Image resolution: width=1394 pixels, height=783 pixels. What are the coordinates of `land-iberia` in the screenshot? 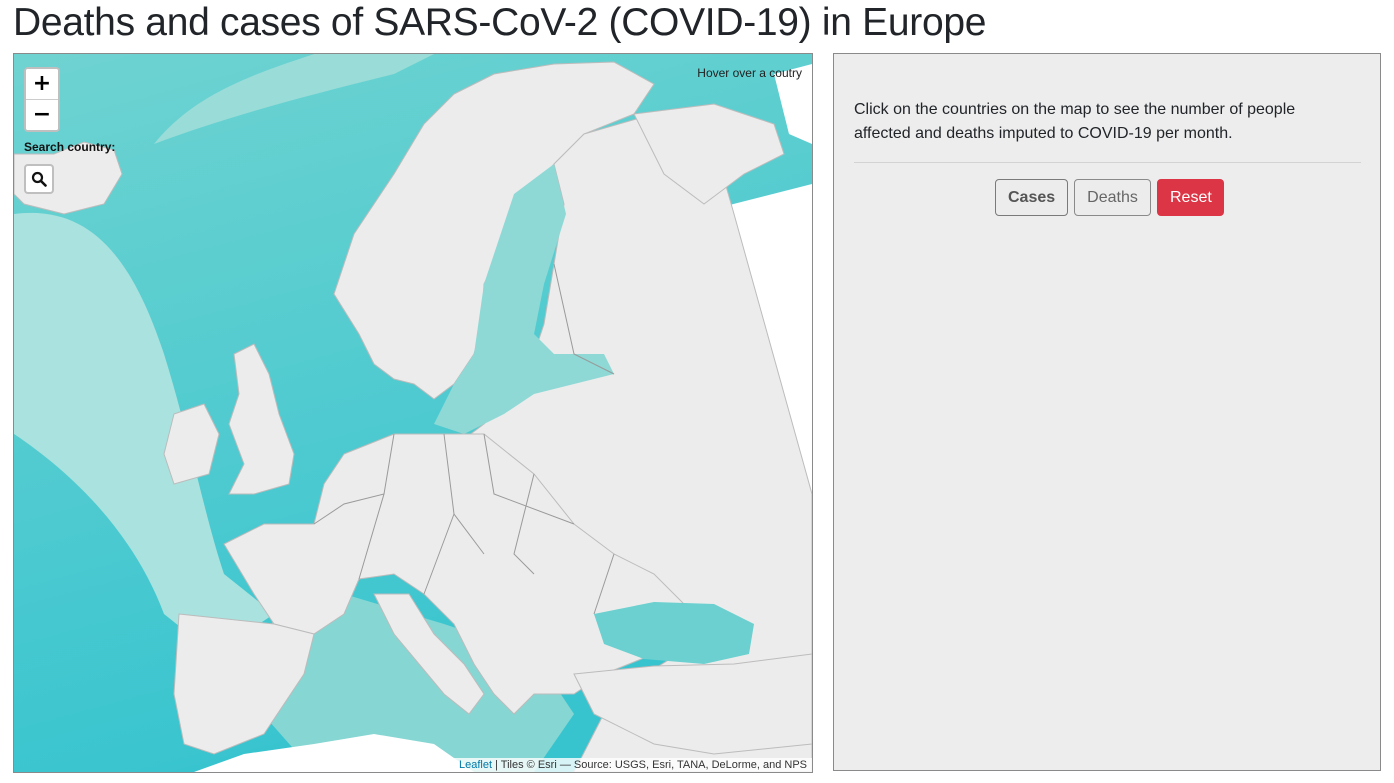 It's located at (244, 684).